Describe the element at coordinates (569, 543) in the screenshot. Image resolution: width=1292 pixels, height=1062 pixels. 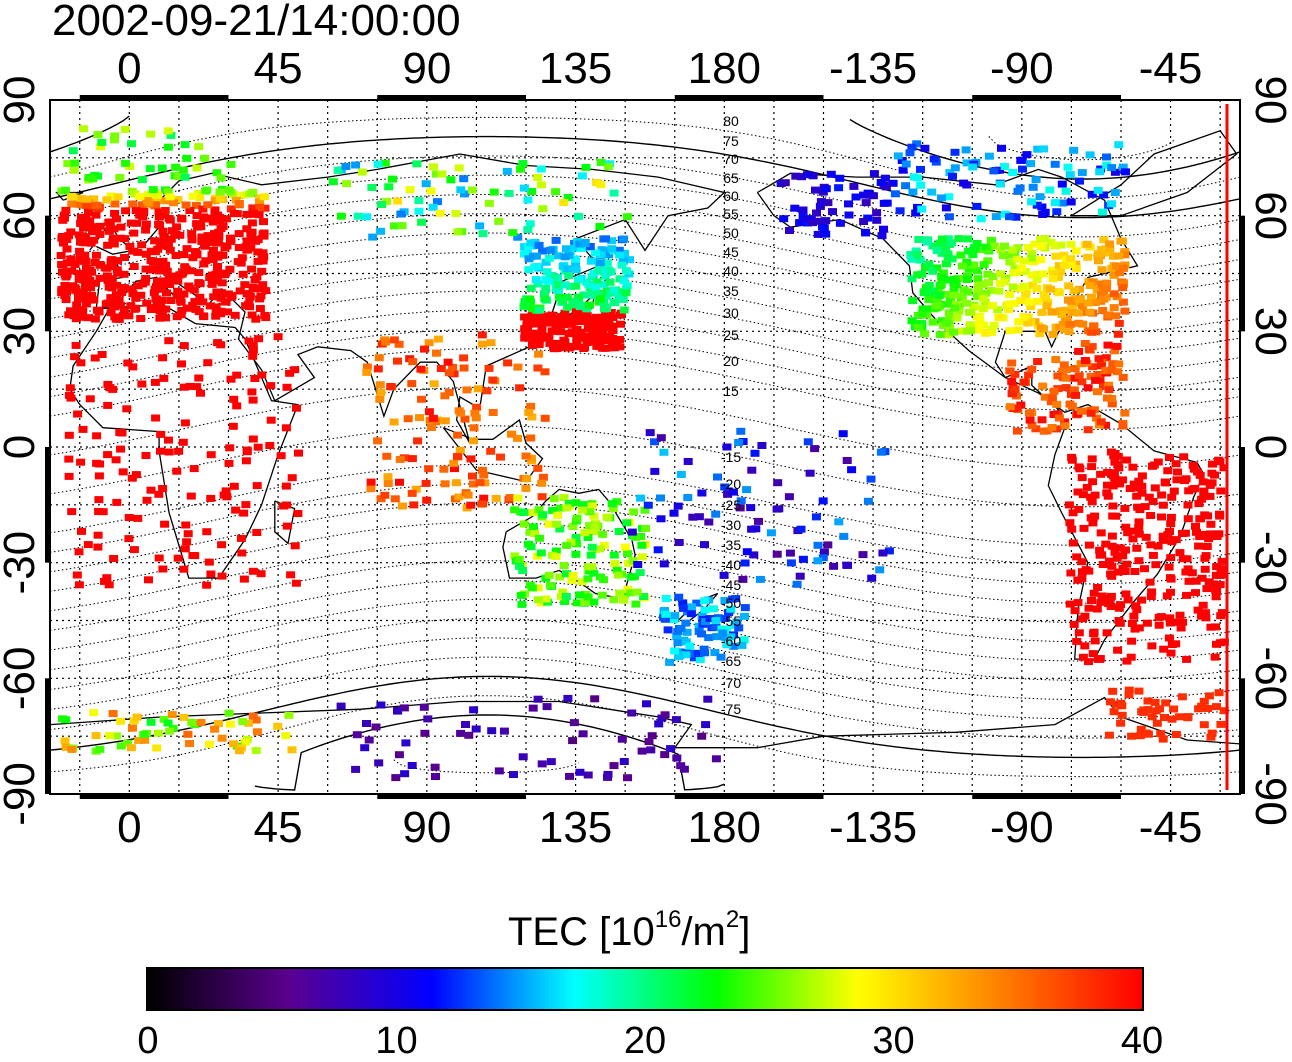
I see `coastline-path` at that location.